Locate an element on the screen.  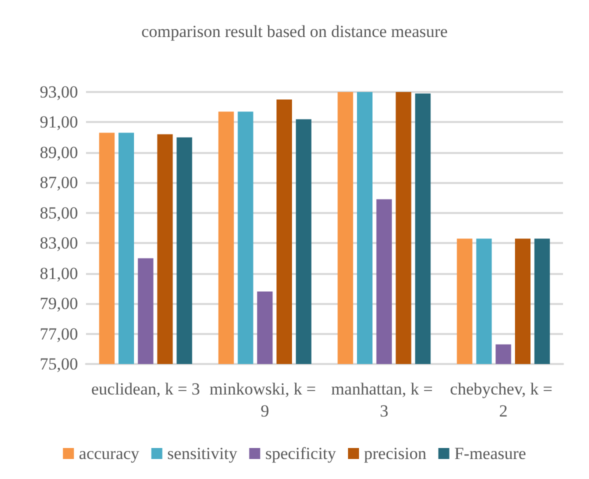
y-tick-label: 93,00 is located at coordinates (59, 92).